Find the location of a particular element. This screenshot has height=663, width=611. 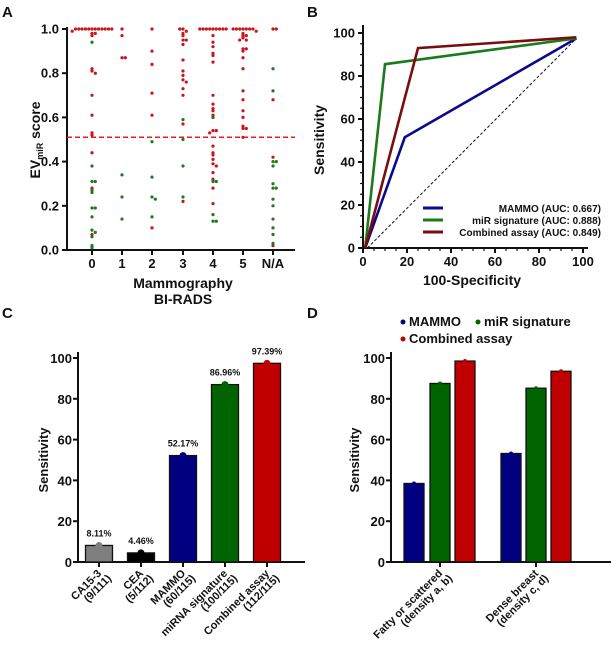

y-tick-label: 80 is located at coordinates (378, 399).